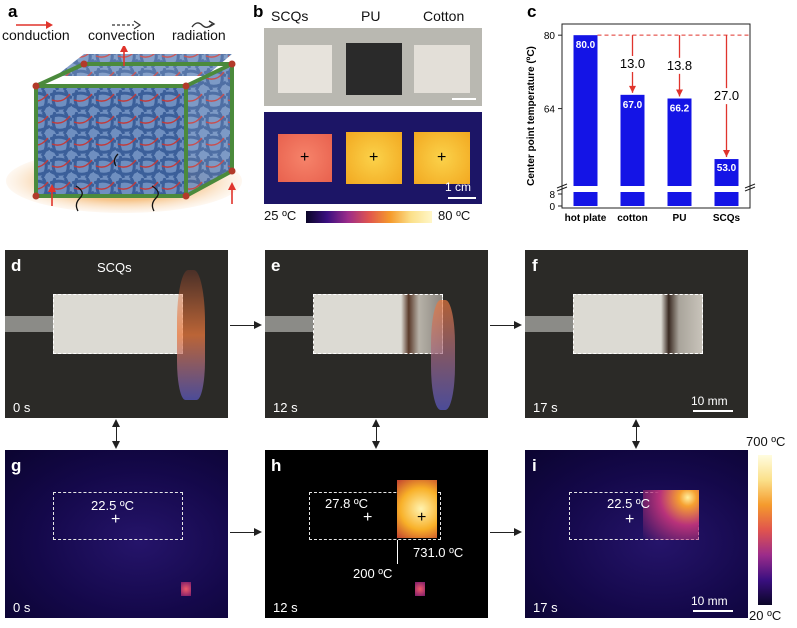 Image resolution: width=797 pixels, height=628 pixels. I want to click on pu-sample, so click(374, 69).